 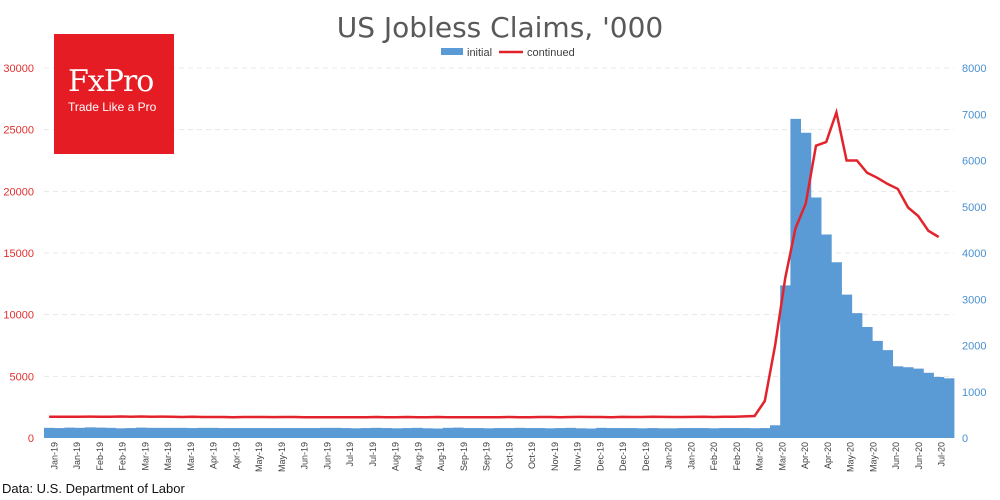 I want to click on x-tick-label: May-19, so click(x=259, y=457).